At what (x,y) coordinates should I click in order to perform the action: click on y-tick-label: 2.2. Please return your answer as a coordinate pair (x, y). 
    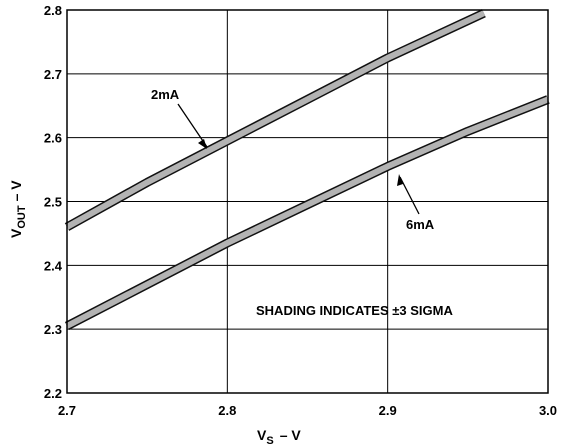
    Looking at the image, I should click on (53, 393).